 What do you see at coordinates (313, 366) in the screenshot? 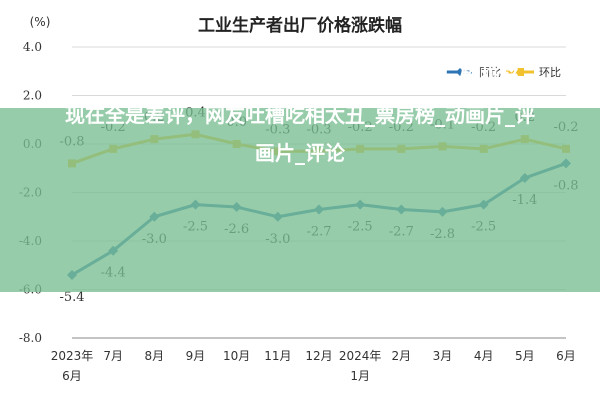
I see `x-ticks: 2023年 6月 7月 8月 9月 10月 11月 12月 2024年 1月 2月 3月 4月 5月 6月` at bounding box center [313, 366].